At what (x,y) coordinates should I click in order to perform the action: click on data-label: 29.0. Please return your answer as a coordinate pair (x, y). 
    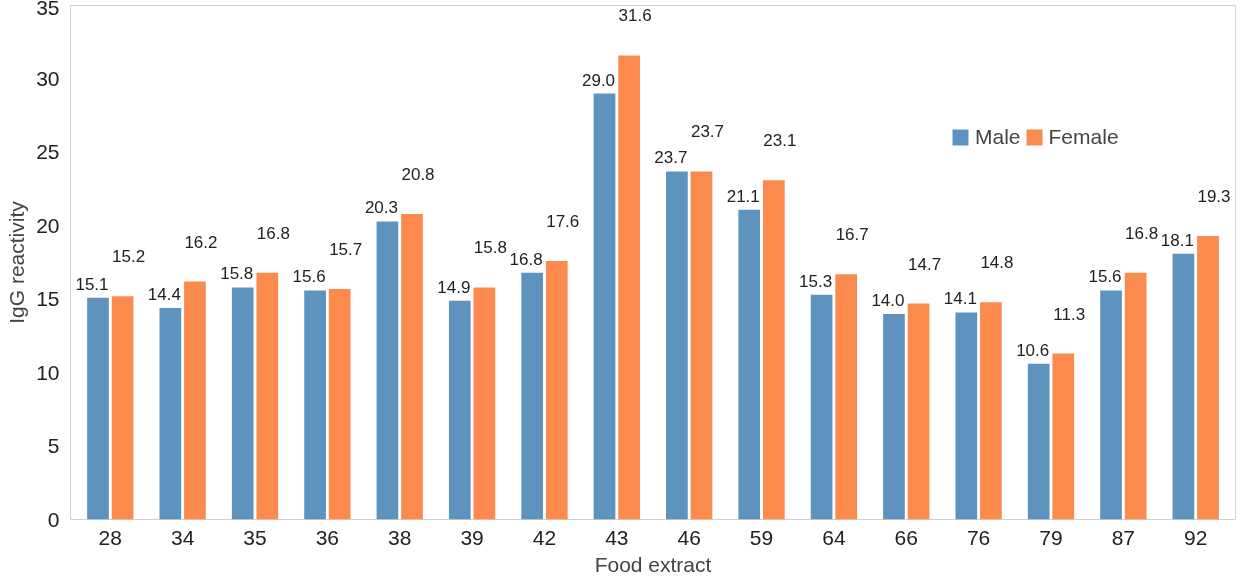
    Looking at the image, I should click on (598, 80).